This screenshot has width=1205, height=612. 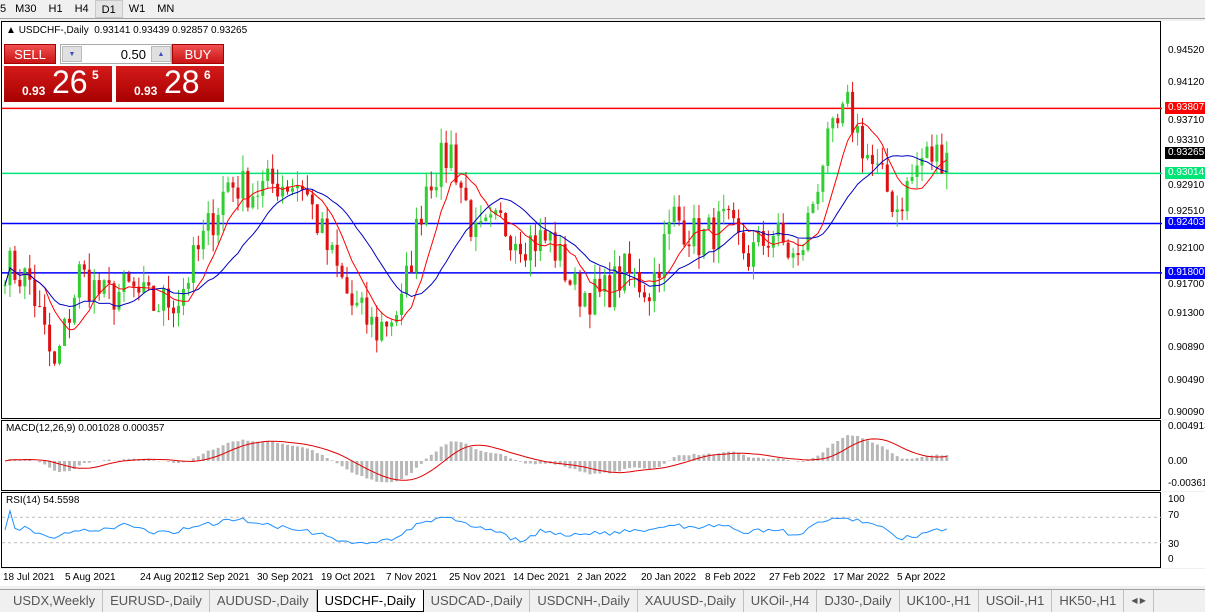 I want to click on chart-tab: USDCNH-,Daily, so click(x=584, y=601).